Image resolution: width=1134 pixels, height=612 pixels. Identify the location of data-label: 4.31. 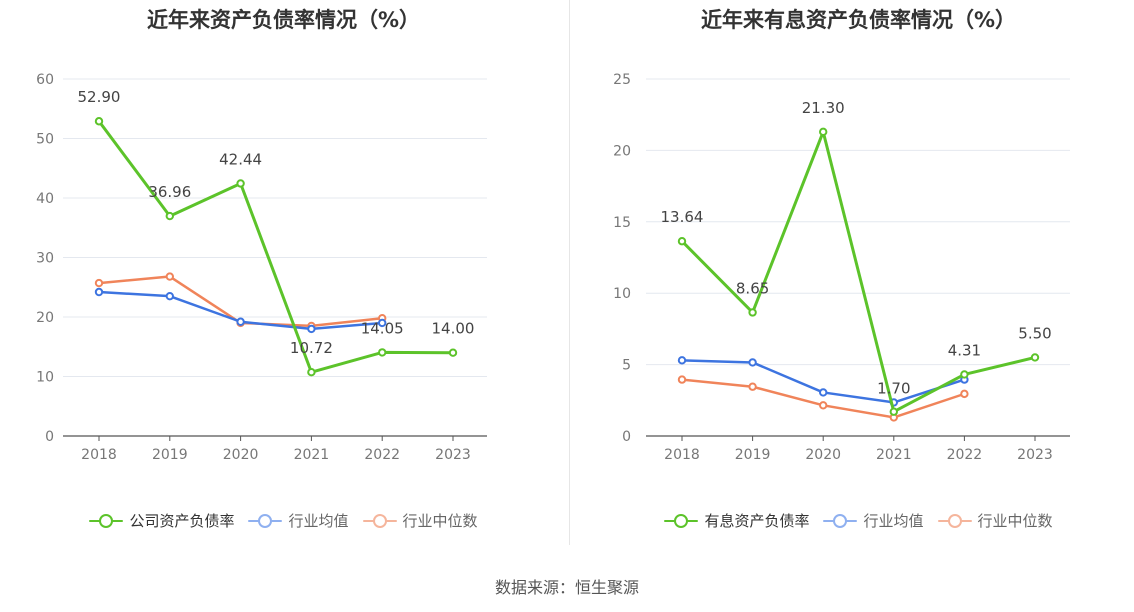
(964, 350).